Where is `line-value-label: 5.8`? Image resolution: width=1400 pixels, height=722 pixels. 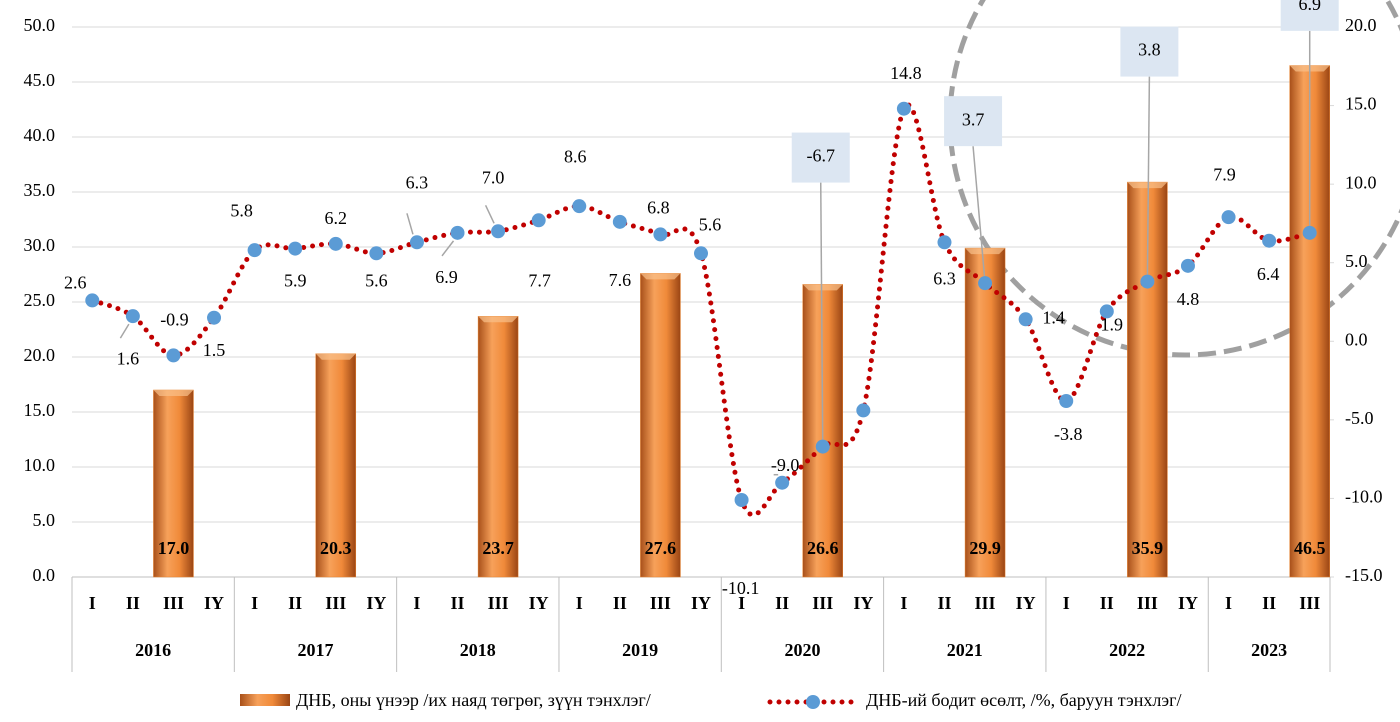 line-value-label: 5.8 is located at coordinates (241, 210).